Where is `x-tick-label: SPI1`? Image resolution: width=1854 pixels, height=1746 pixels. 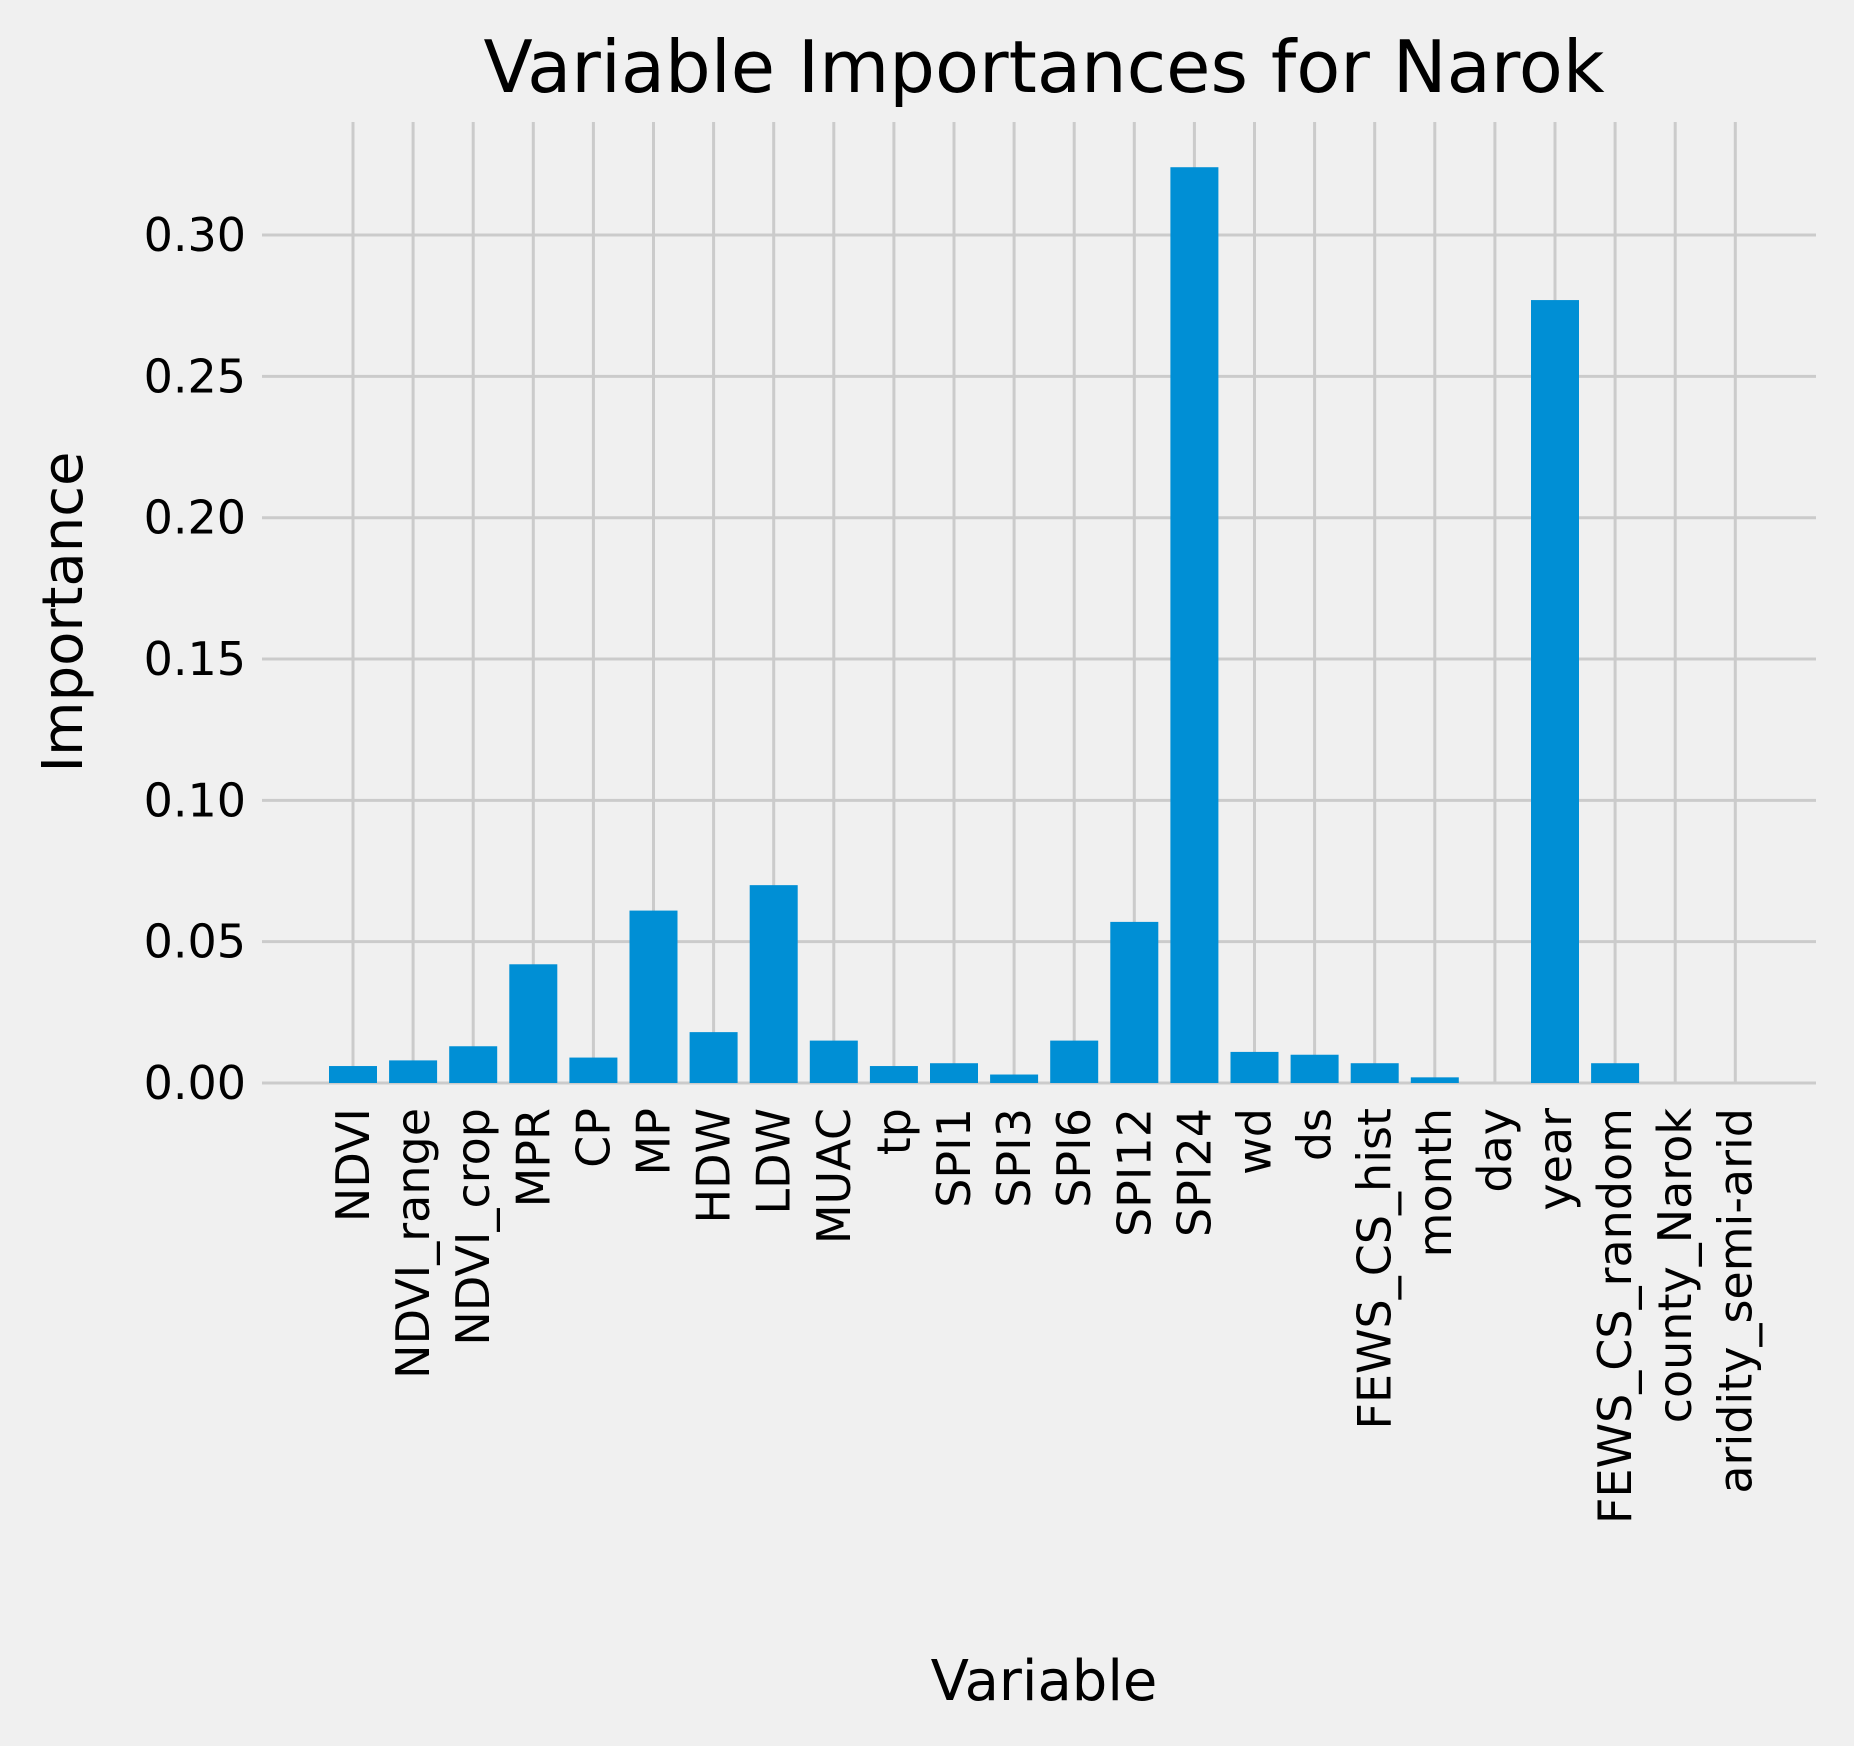
x-tick-label: SPI1 is located at coordinates (954, 1158).